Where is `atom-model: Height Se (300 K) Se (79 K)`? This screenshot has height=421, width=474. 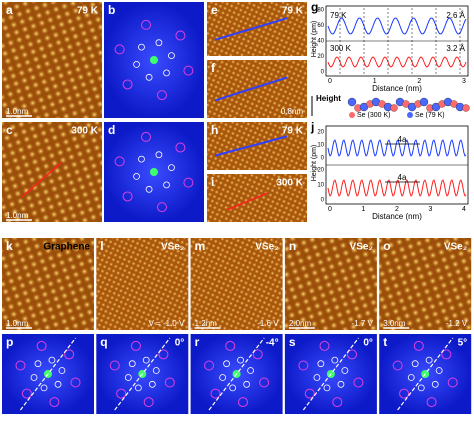 atom-model: Height Se (300 K) Se (79 K) is located at coordinates (390, 106).